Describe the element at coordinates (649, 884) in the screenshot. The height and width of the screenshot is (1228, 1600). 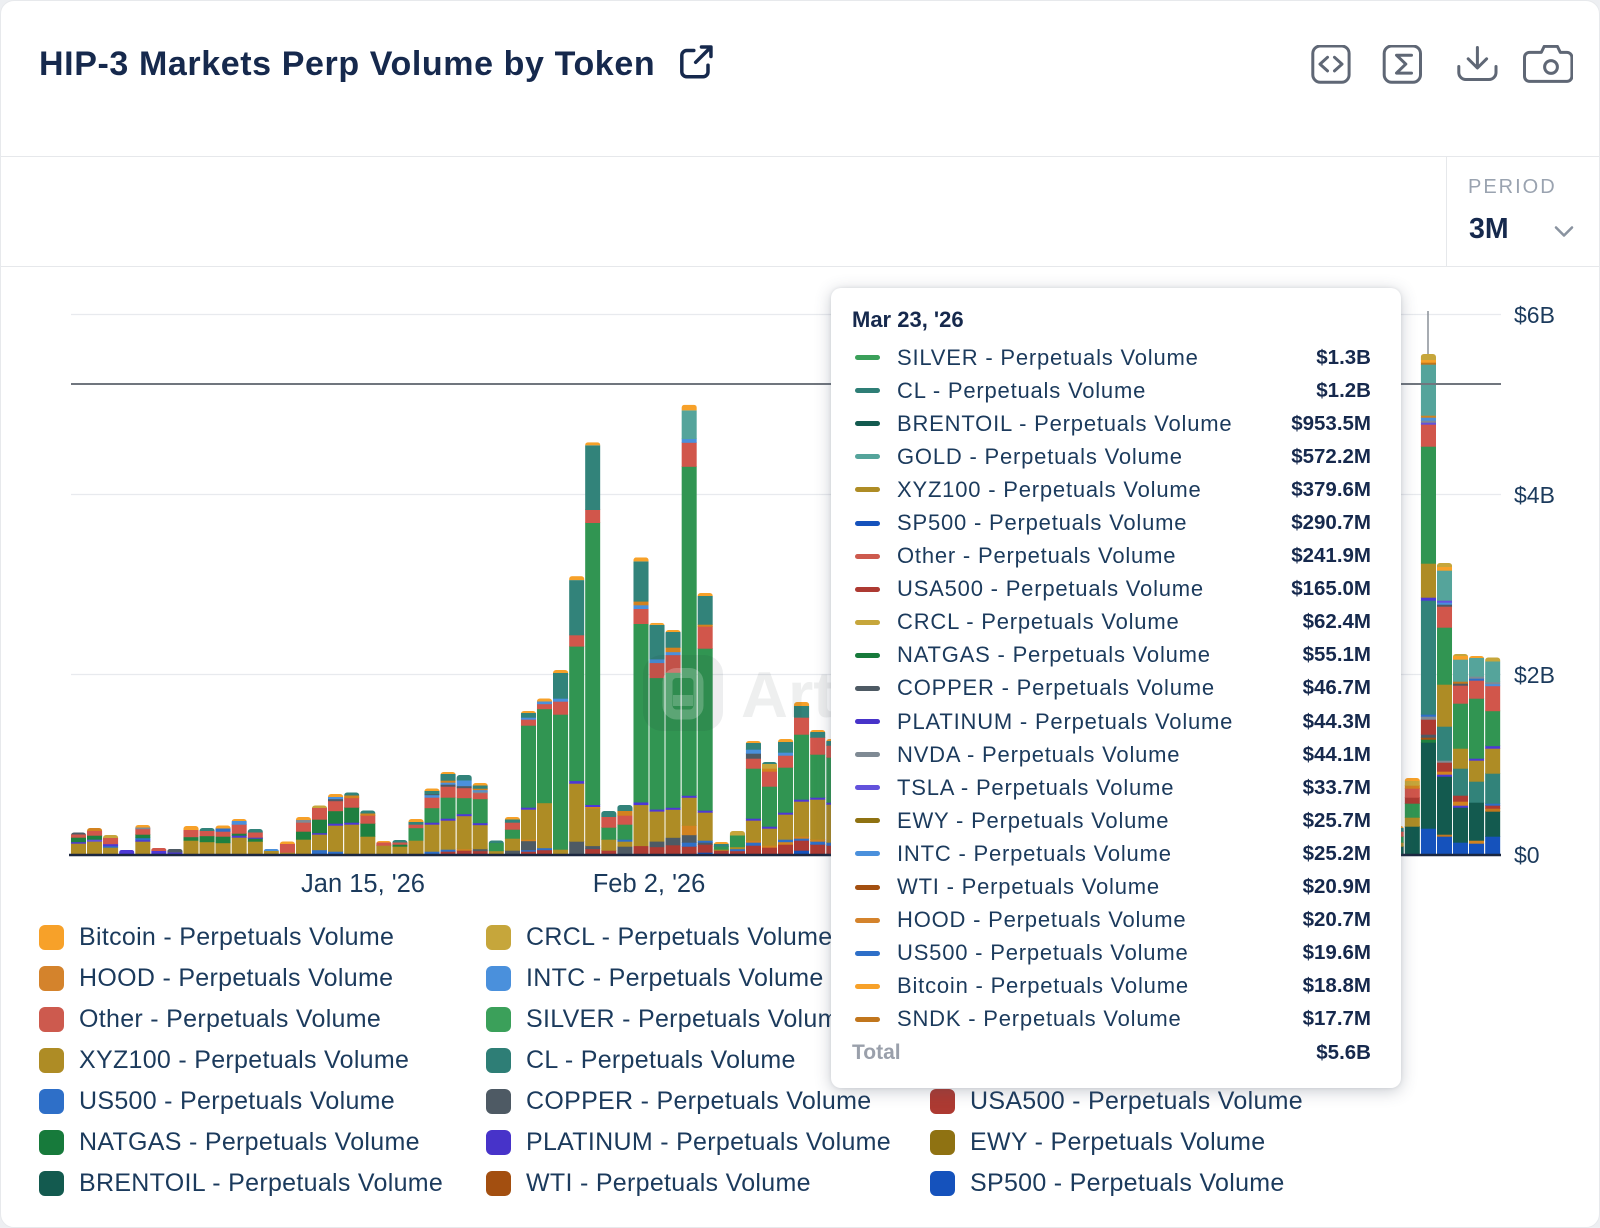
I see `svg-text: Feb 2, '26` at that location.